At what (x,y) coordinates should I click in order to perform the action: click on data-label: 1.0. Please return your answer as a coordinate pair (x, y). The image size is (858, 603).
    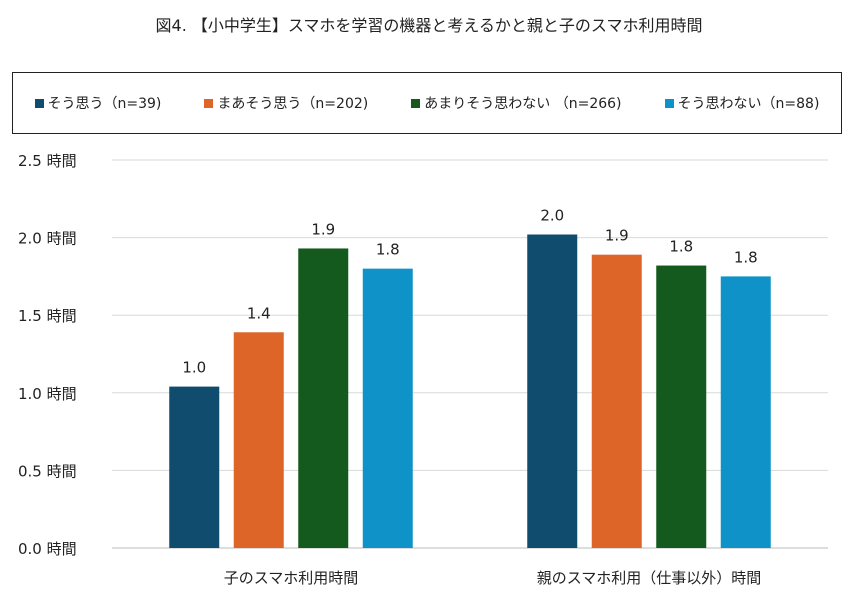
    Looking at the image, I should click on (194, 368).